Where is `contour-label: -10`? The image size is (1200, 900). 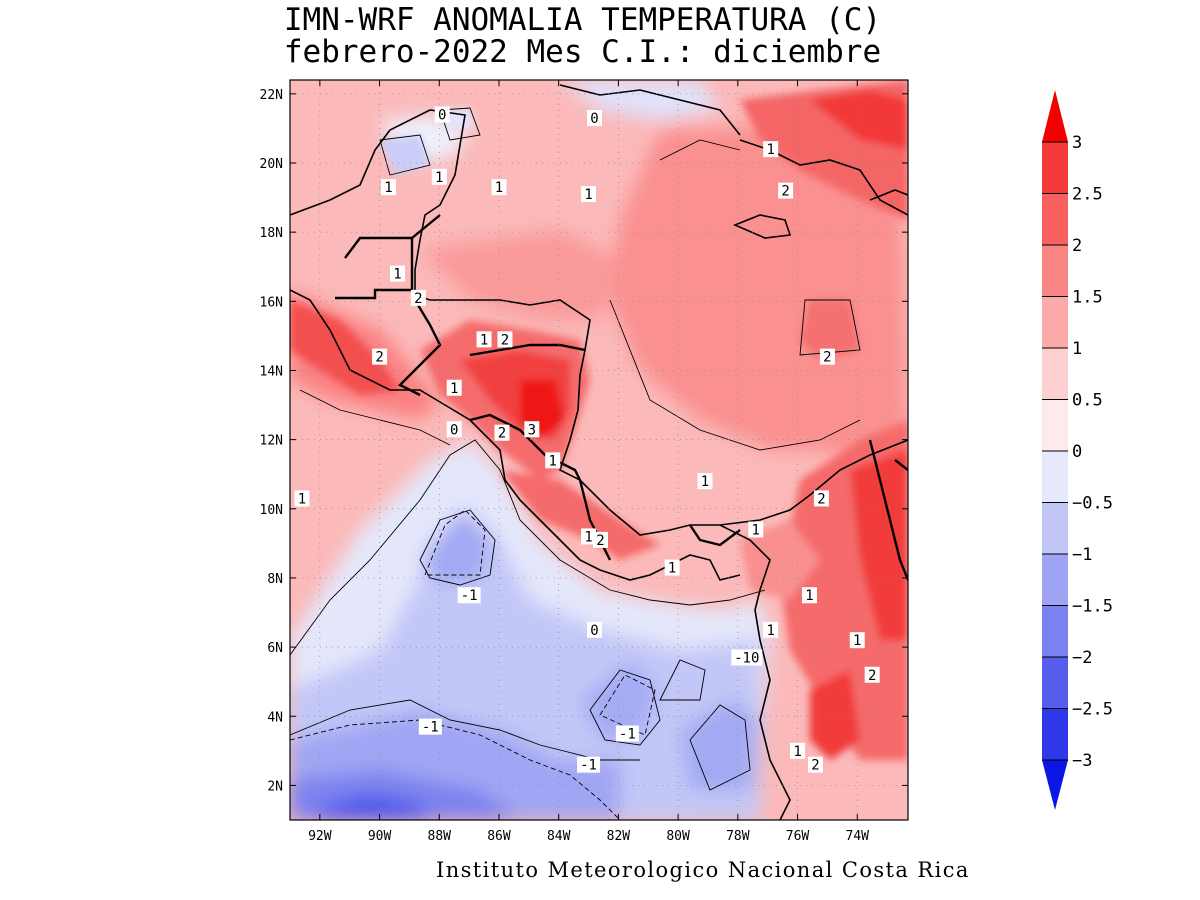 contour-label: -10 is located at coordinates (747, 657).